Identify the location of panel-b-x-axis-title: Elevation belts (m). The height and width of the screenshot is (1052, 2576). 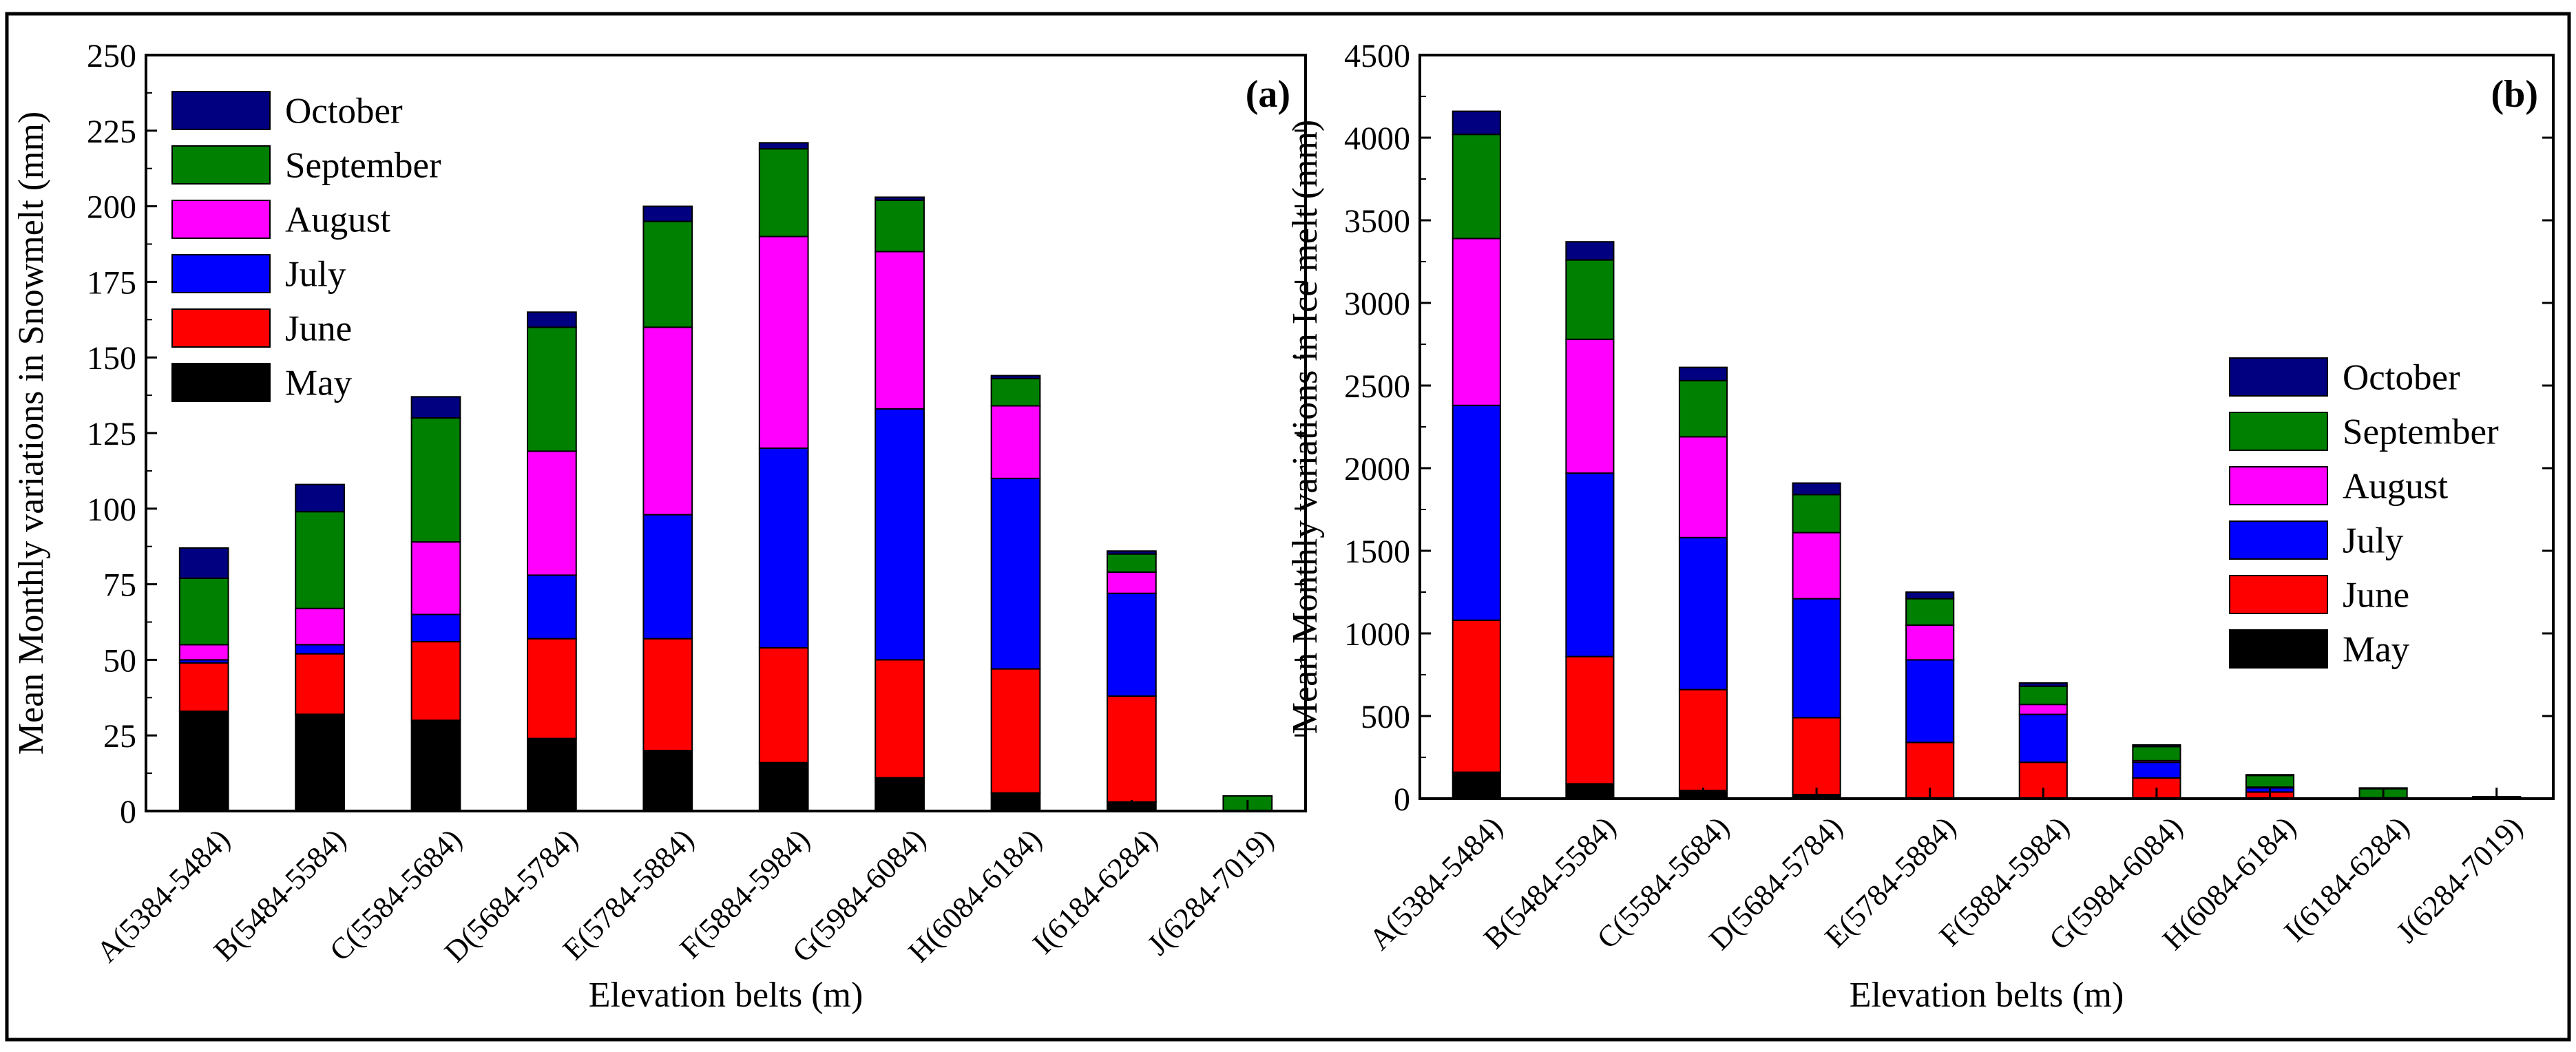
(1987, 995).